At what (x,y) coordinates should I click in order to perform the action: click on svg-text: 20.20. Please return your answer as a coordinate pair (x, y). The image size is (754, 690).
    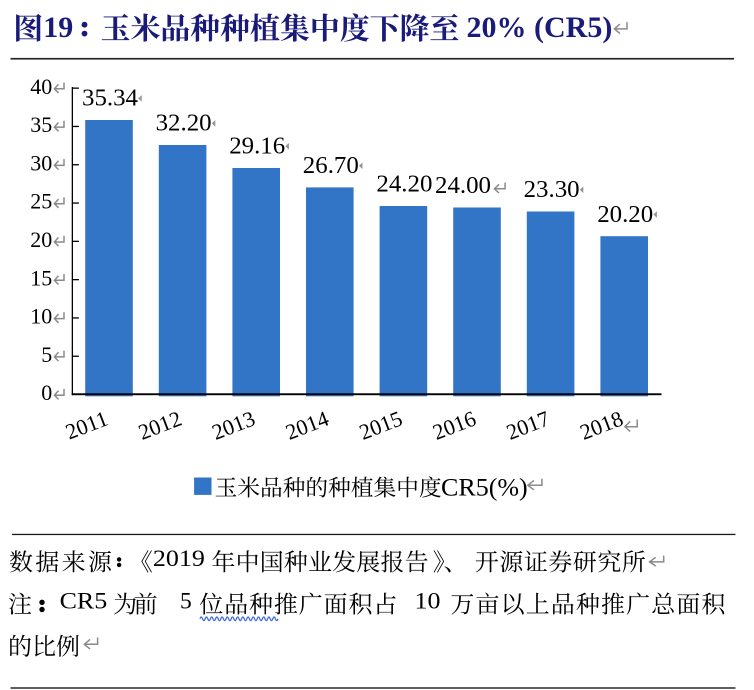
    Looking at the image, I should click on (625, 215).